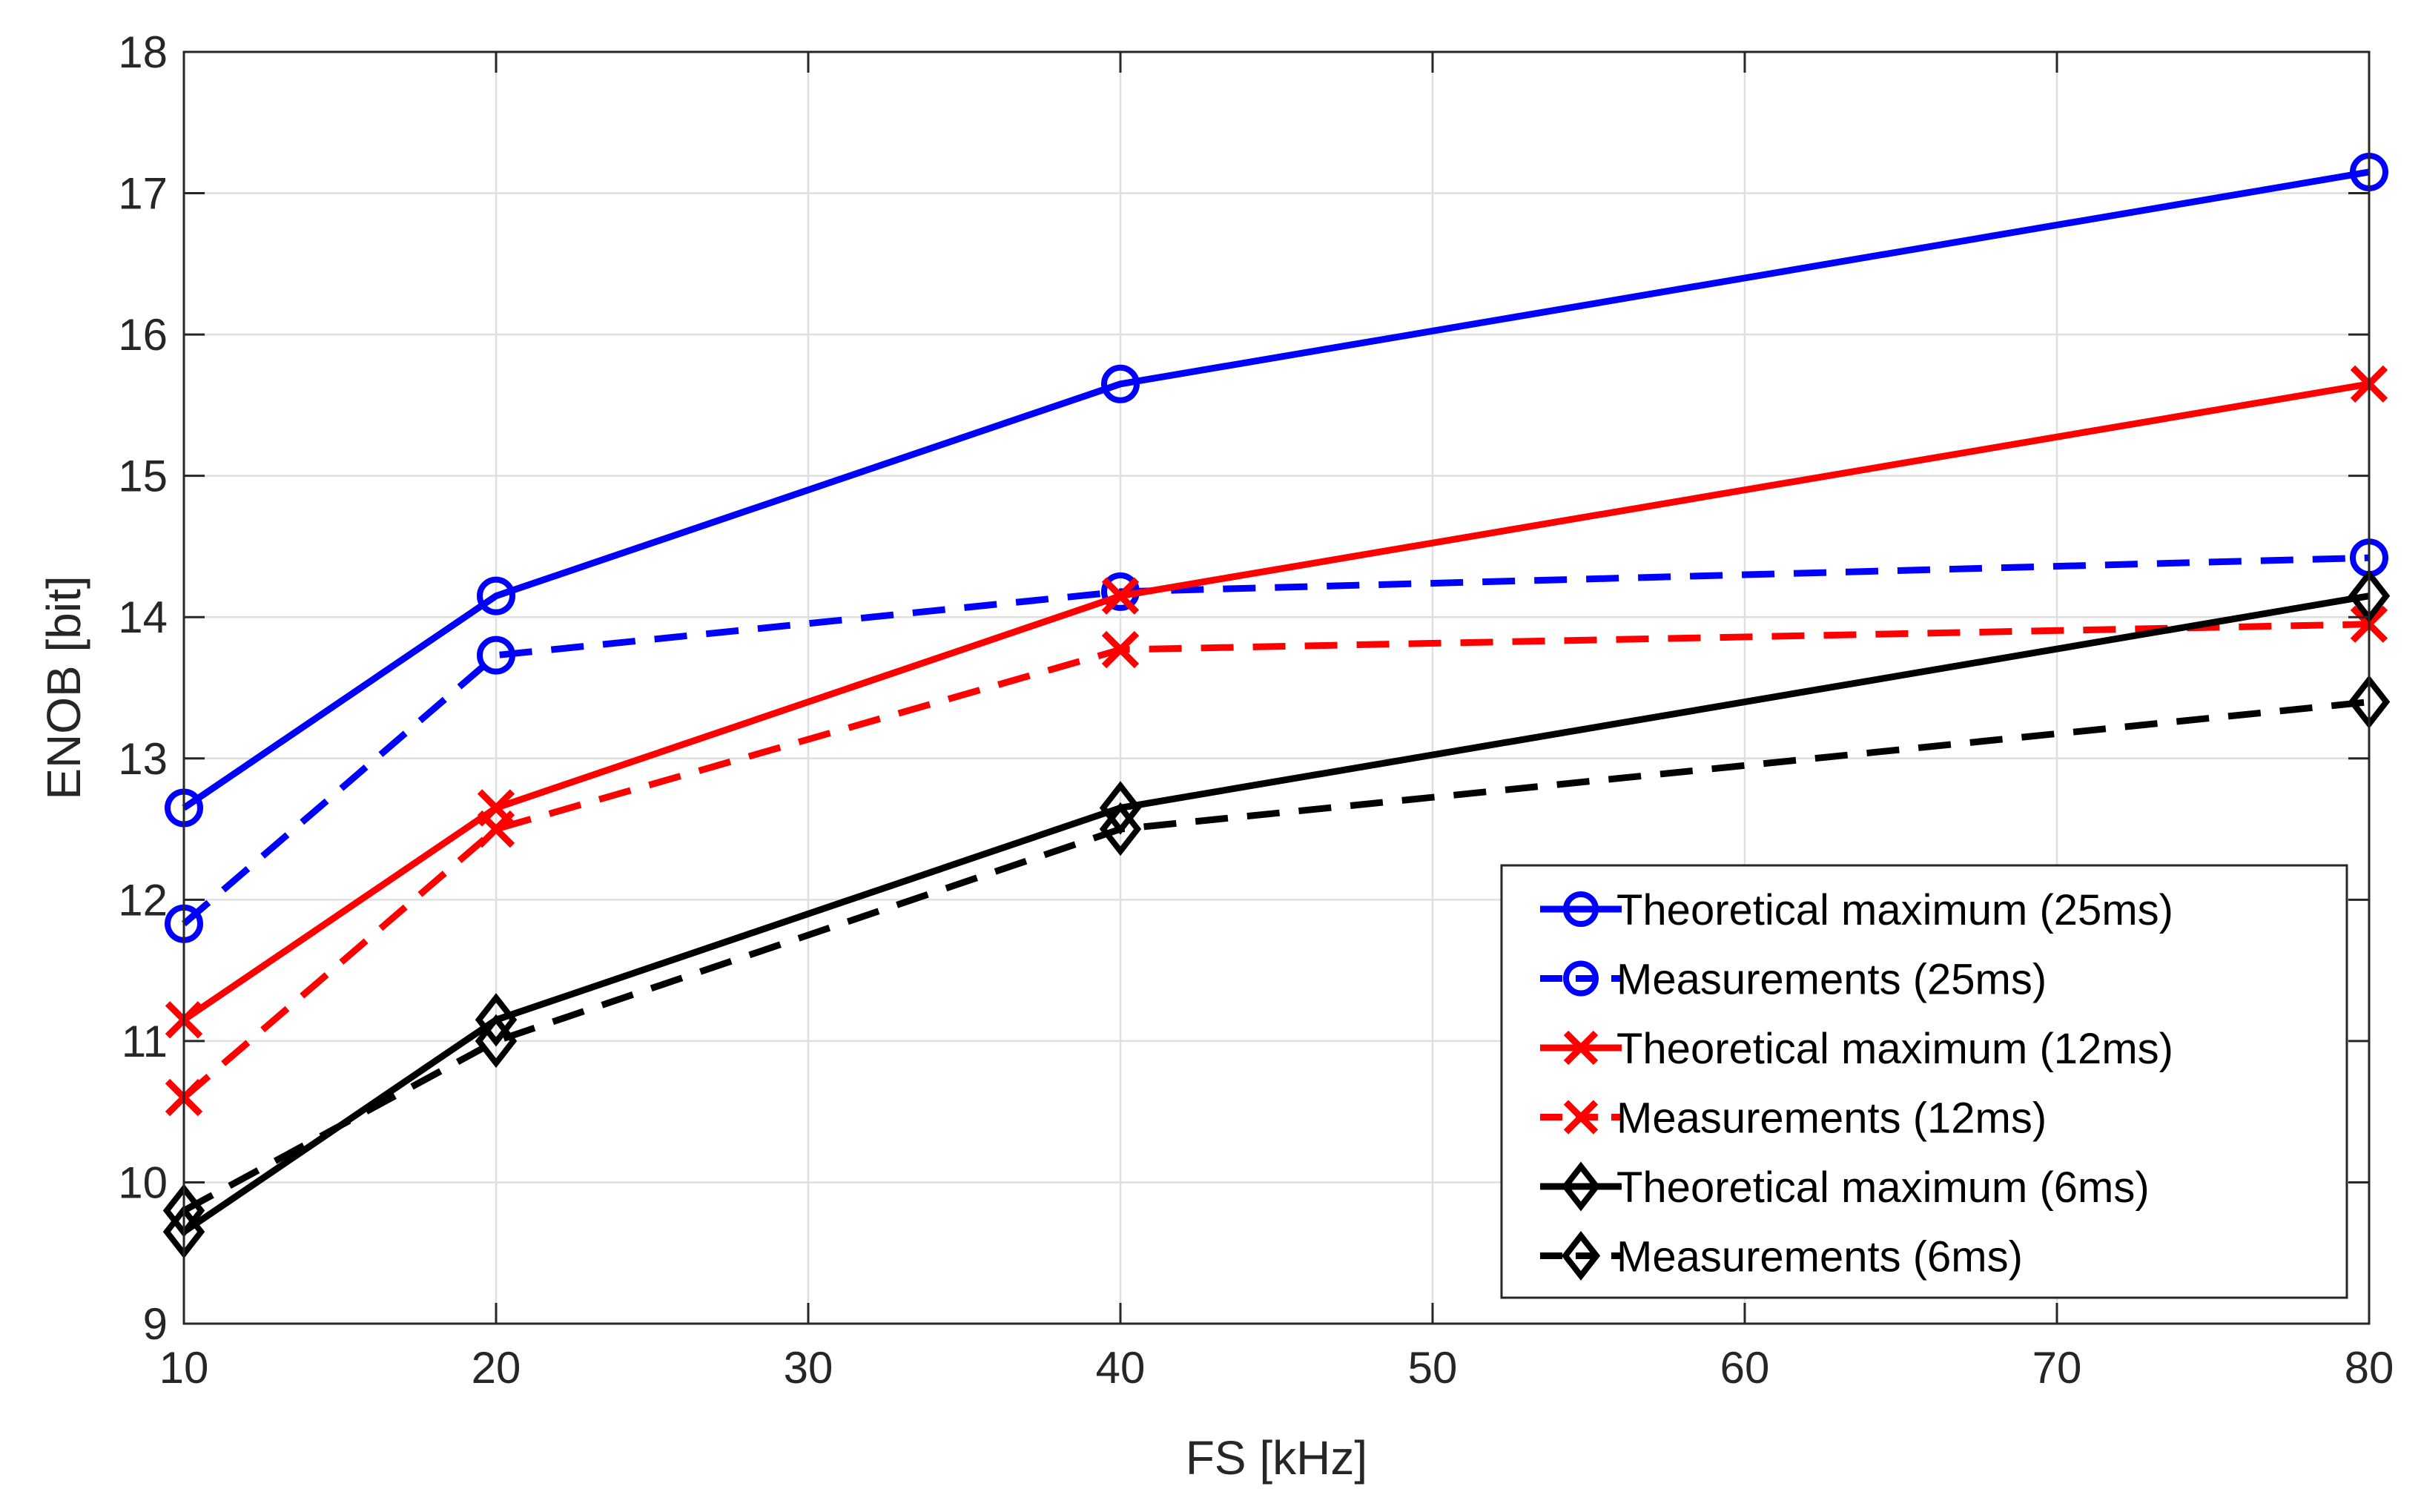 The height and width of the screenshot is (1512, 2421). I want to click on x-tick-label: 30, so click(809, 1368).